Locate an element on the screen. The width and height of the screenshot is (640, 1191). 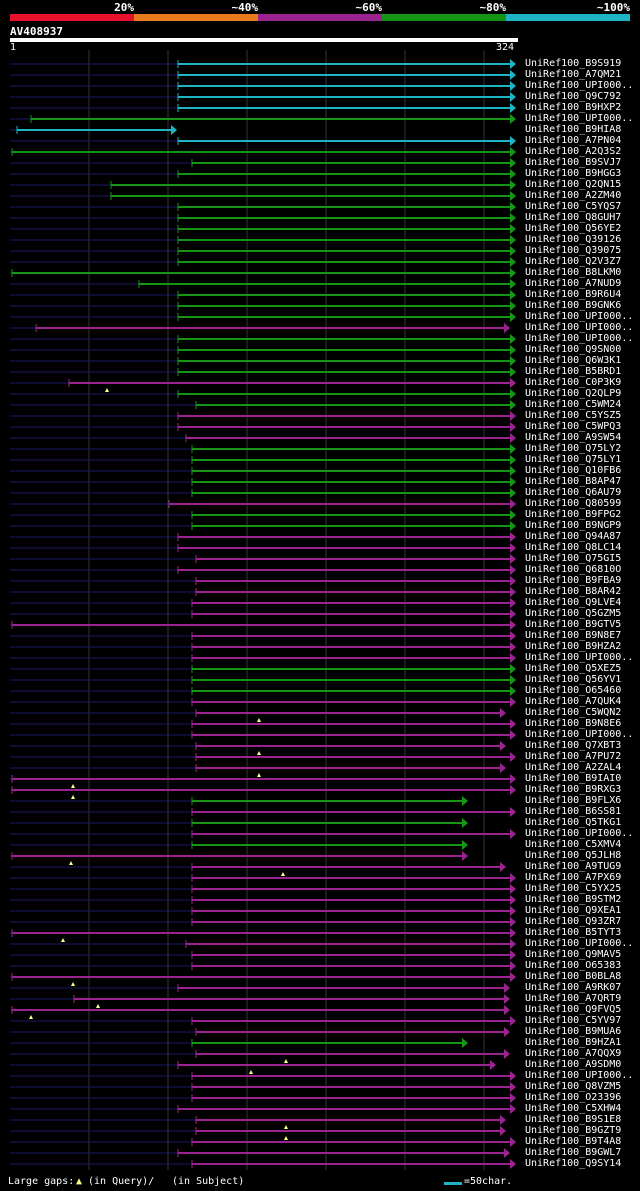
hit-label: UniRef100_B9IAI0 is located at coordinates (573, 778).